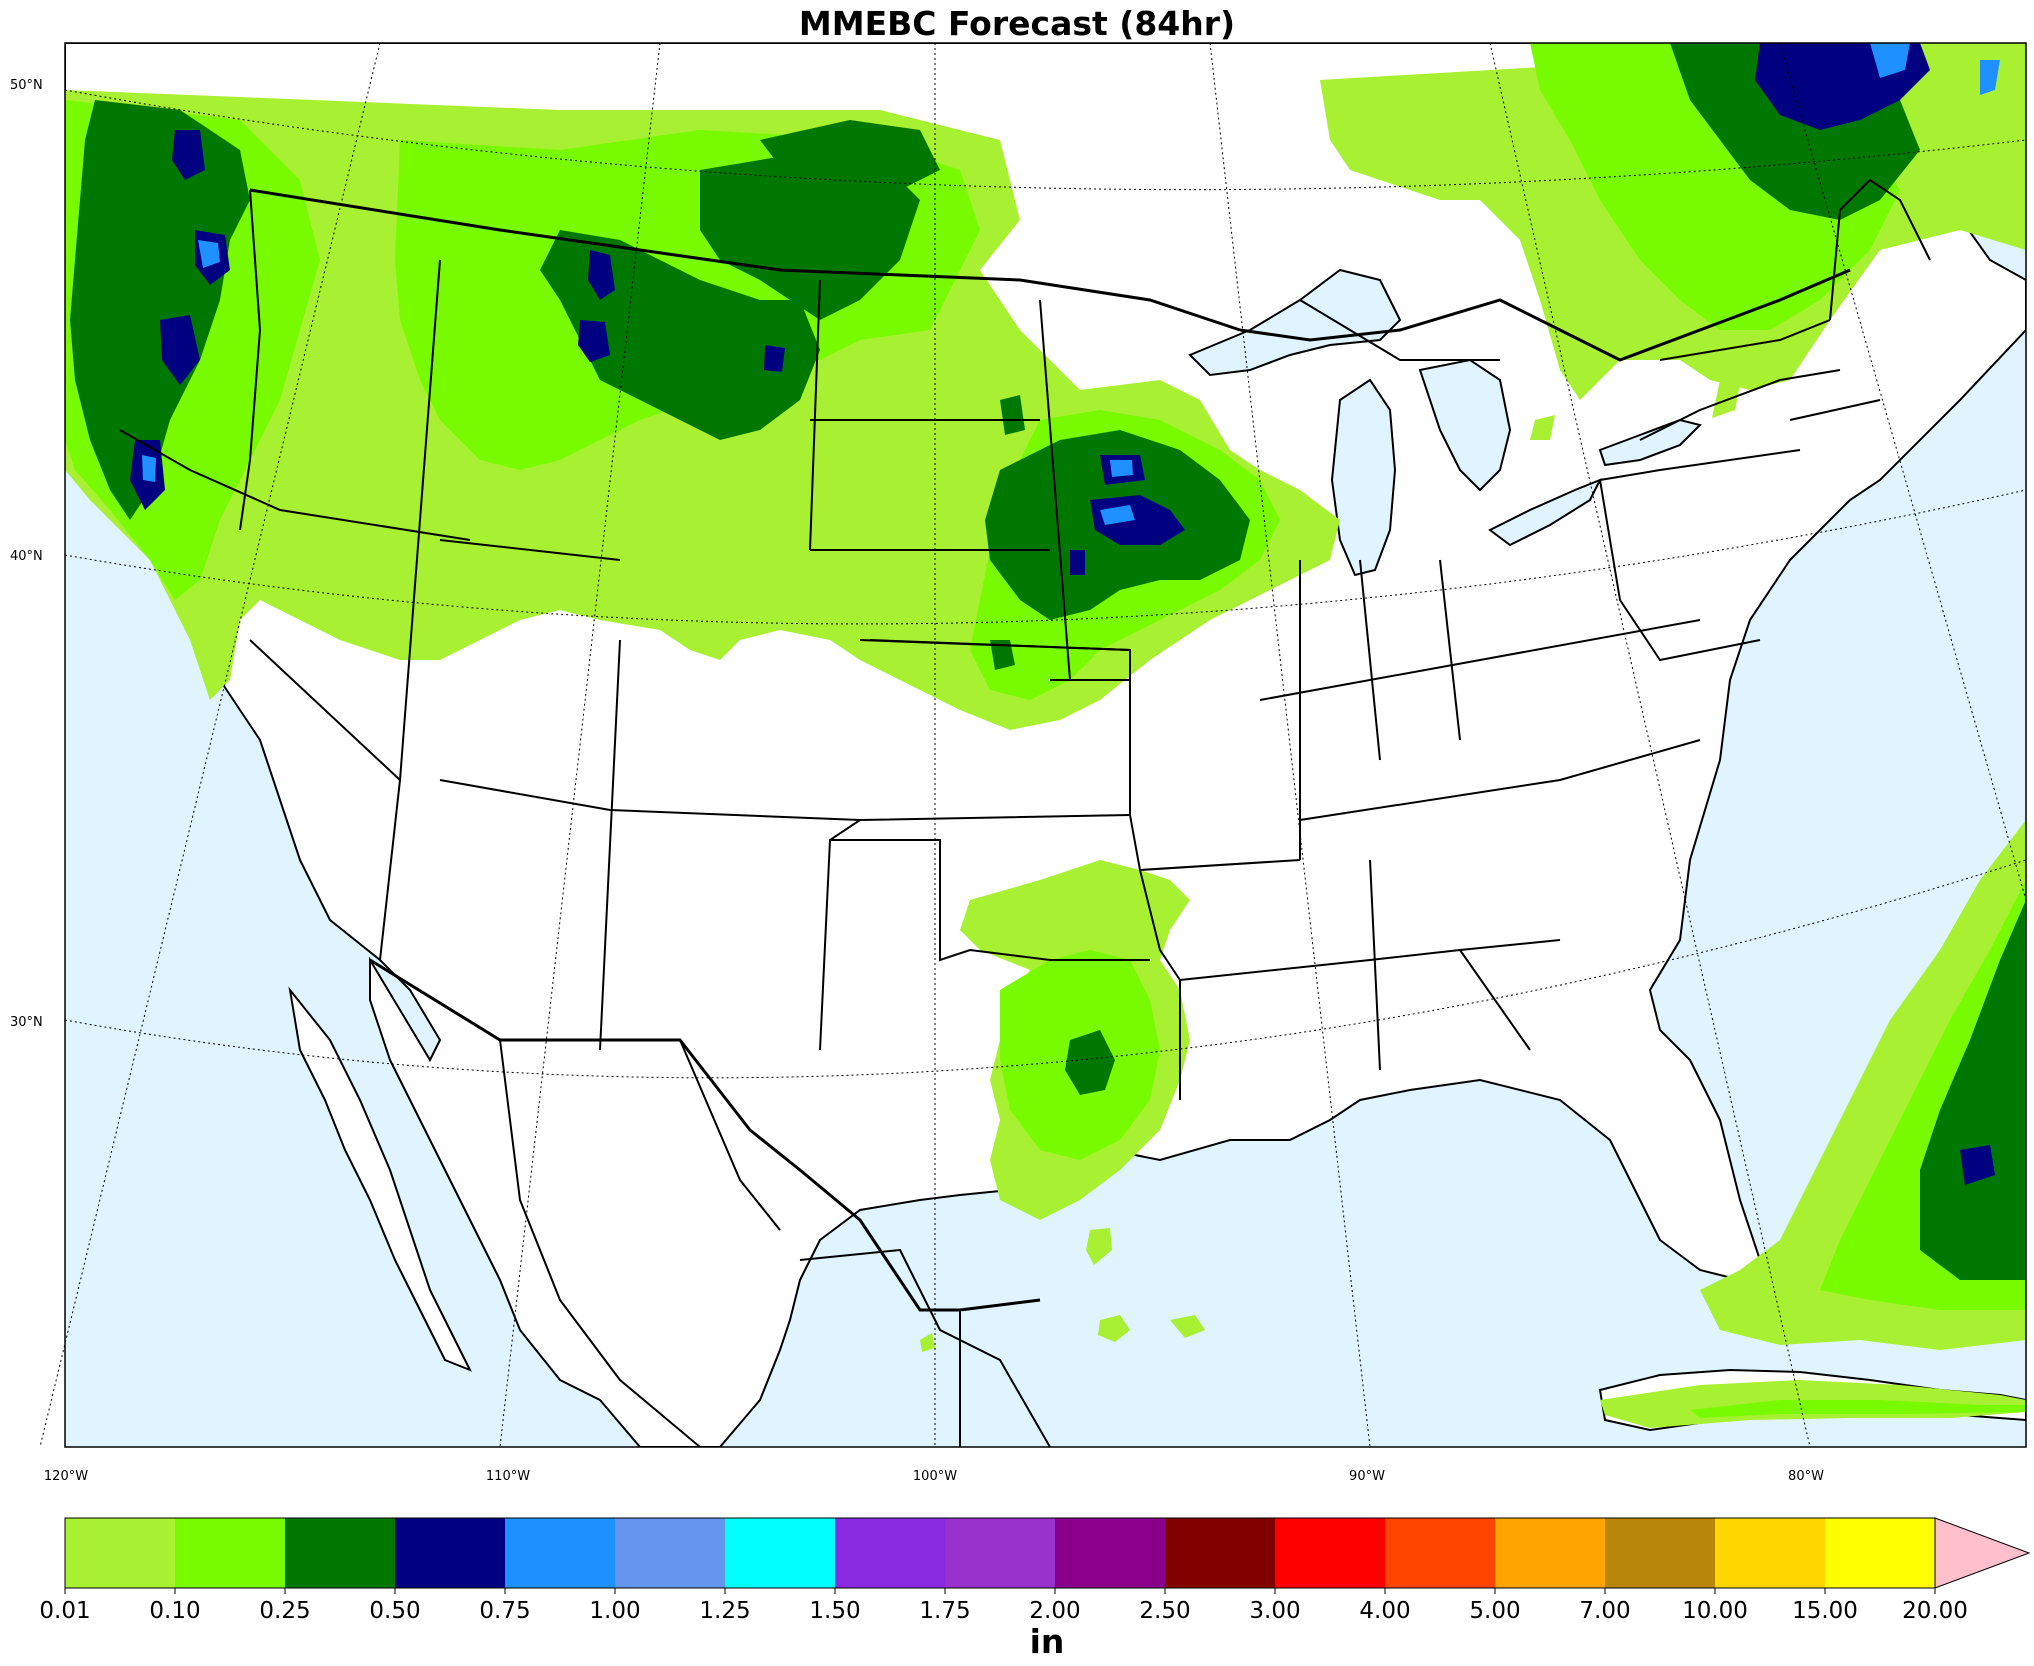 Image resolution: width=2034 pixels, height=1666 pixels. I want to click on colorbar-tick-label: 0.25, so click(284, 1611).